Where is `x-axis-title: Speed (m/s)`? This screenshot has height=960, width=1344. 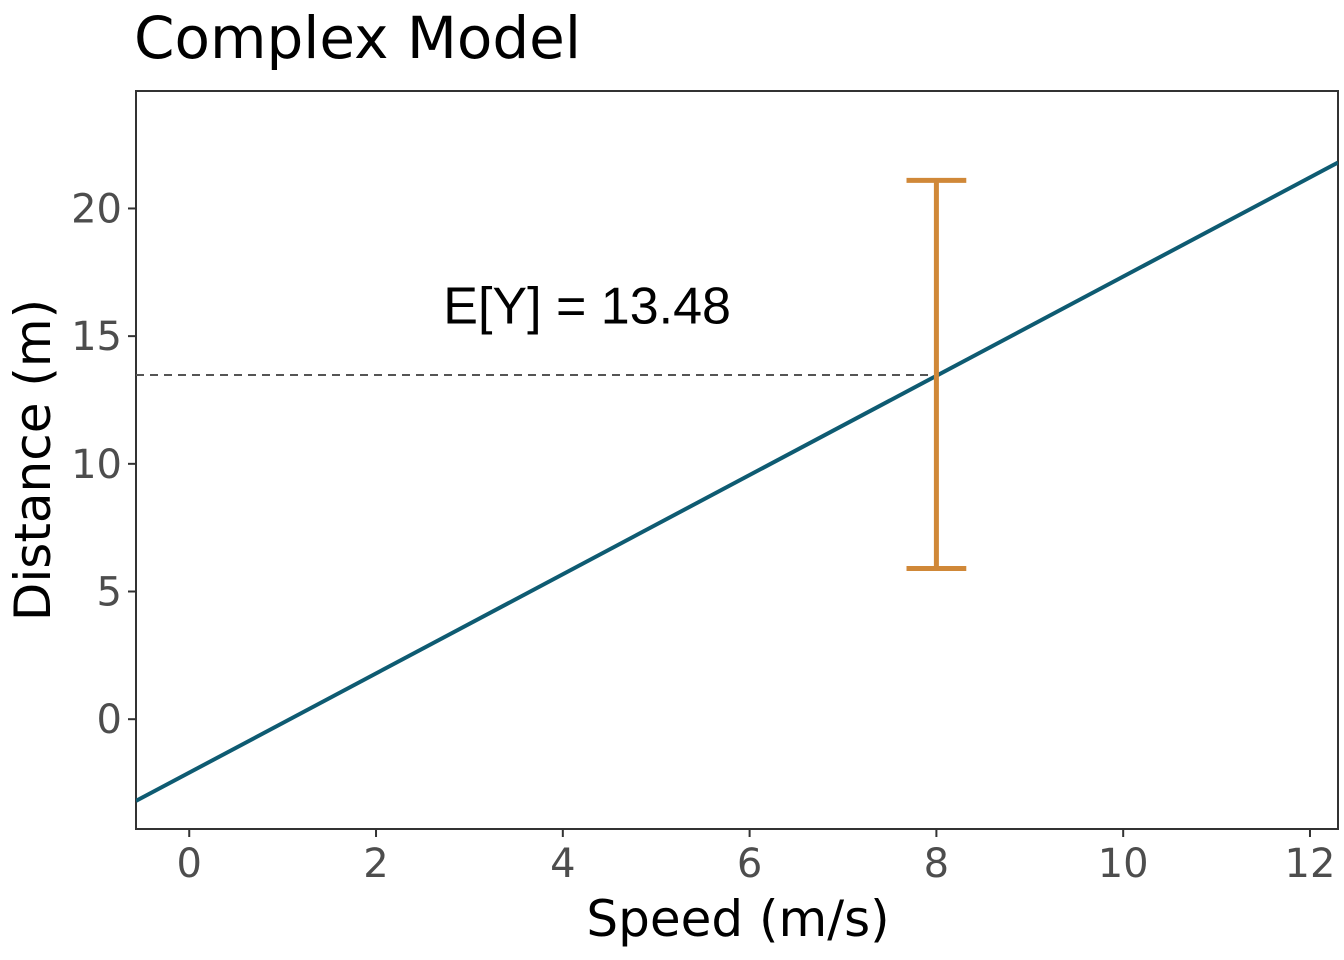
x-axis-title: Speed (m/s) is located at coordinates (737, 919).